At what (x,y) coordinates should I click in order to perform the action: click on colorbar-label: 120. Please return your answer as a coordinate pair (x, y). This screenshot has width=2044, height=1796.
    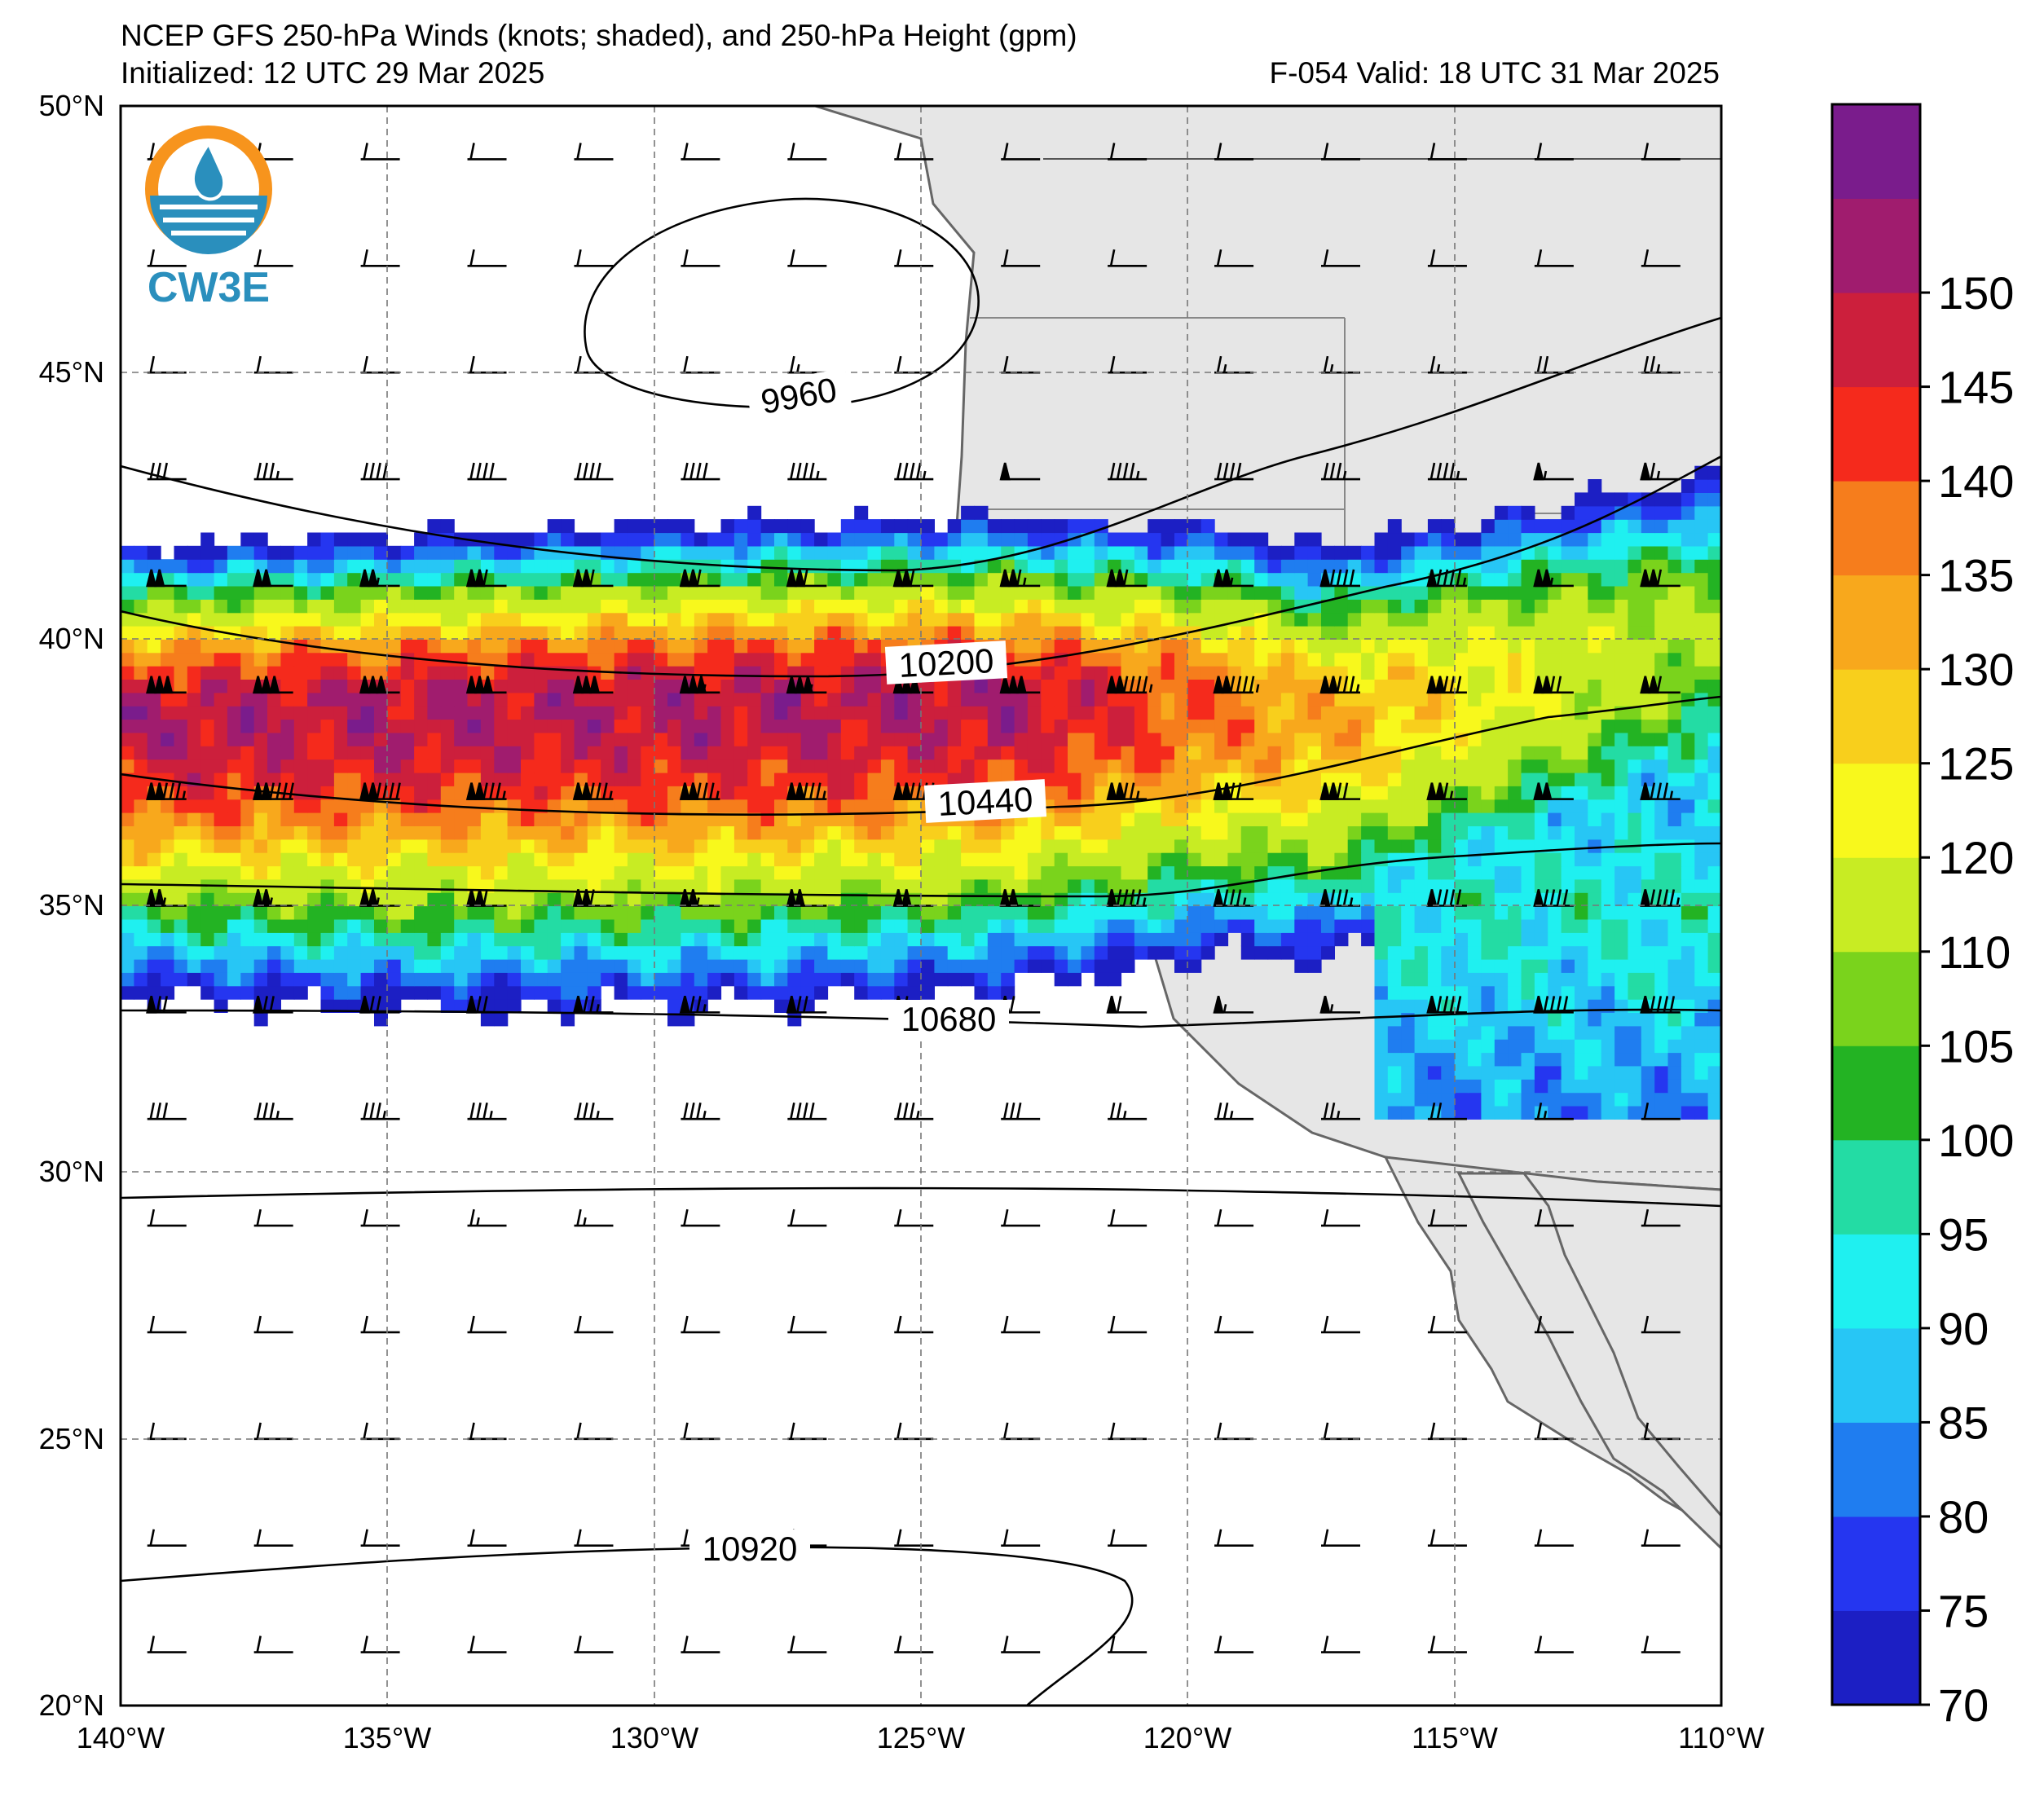
    Looking at the image, I should click on (1976, 857).